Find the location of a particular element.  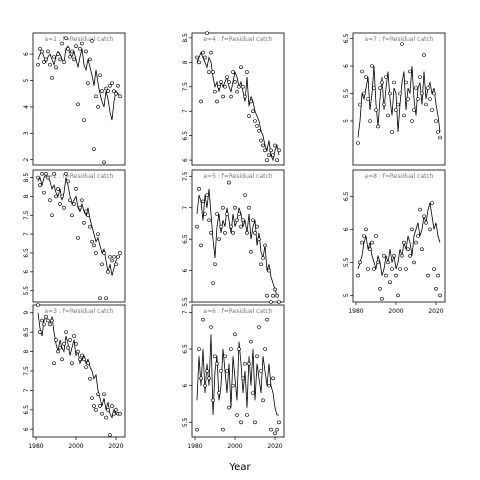

panel-1: a=1 : f=Residual catch 2 3 4 5 6 is located at coordinates (74, 99).